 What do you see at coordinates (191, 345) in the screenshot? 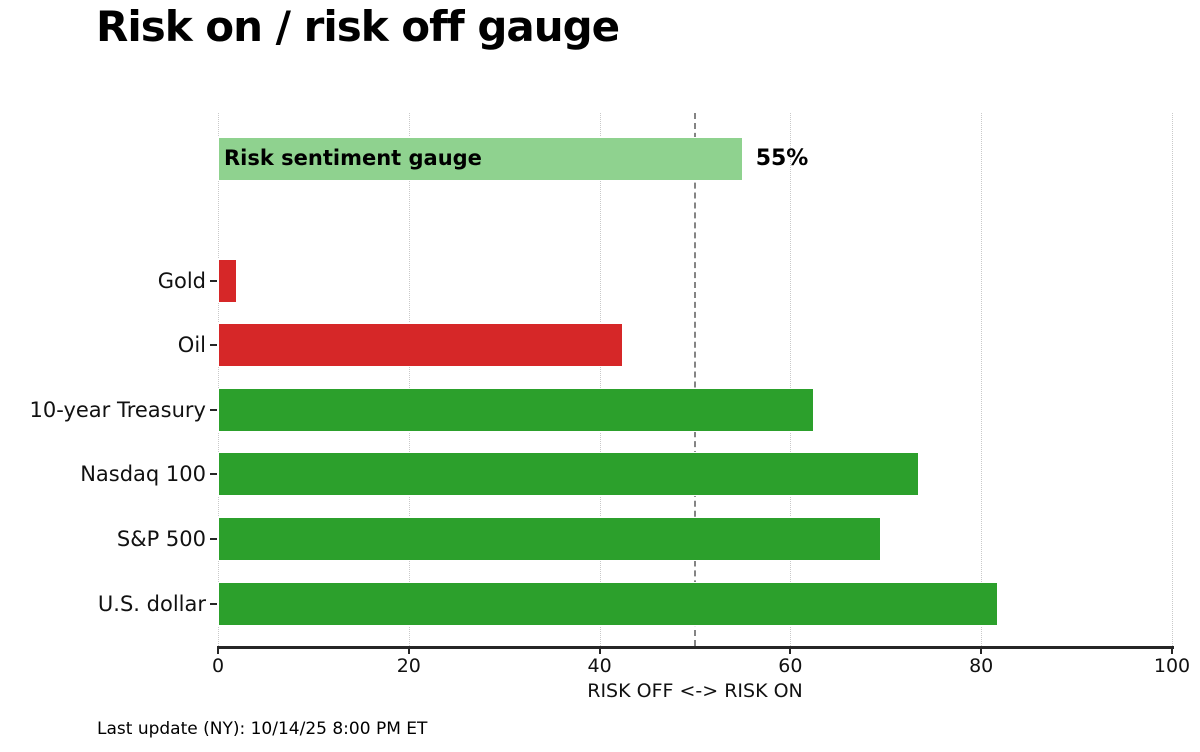
I see `y-label-1: Oil` at bounding box center [191, 345].